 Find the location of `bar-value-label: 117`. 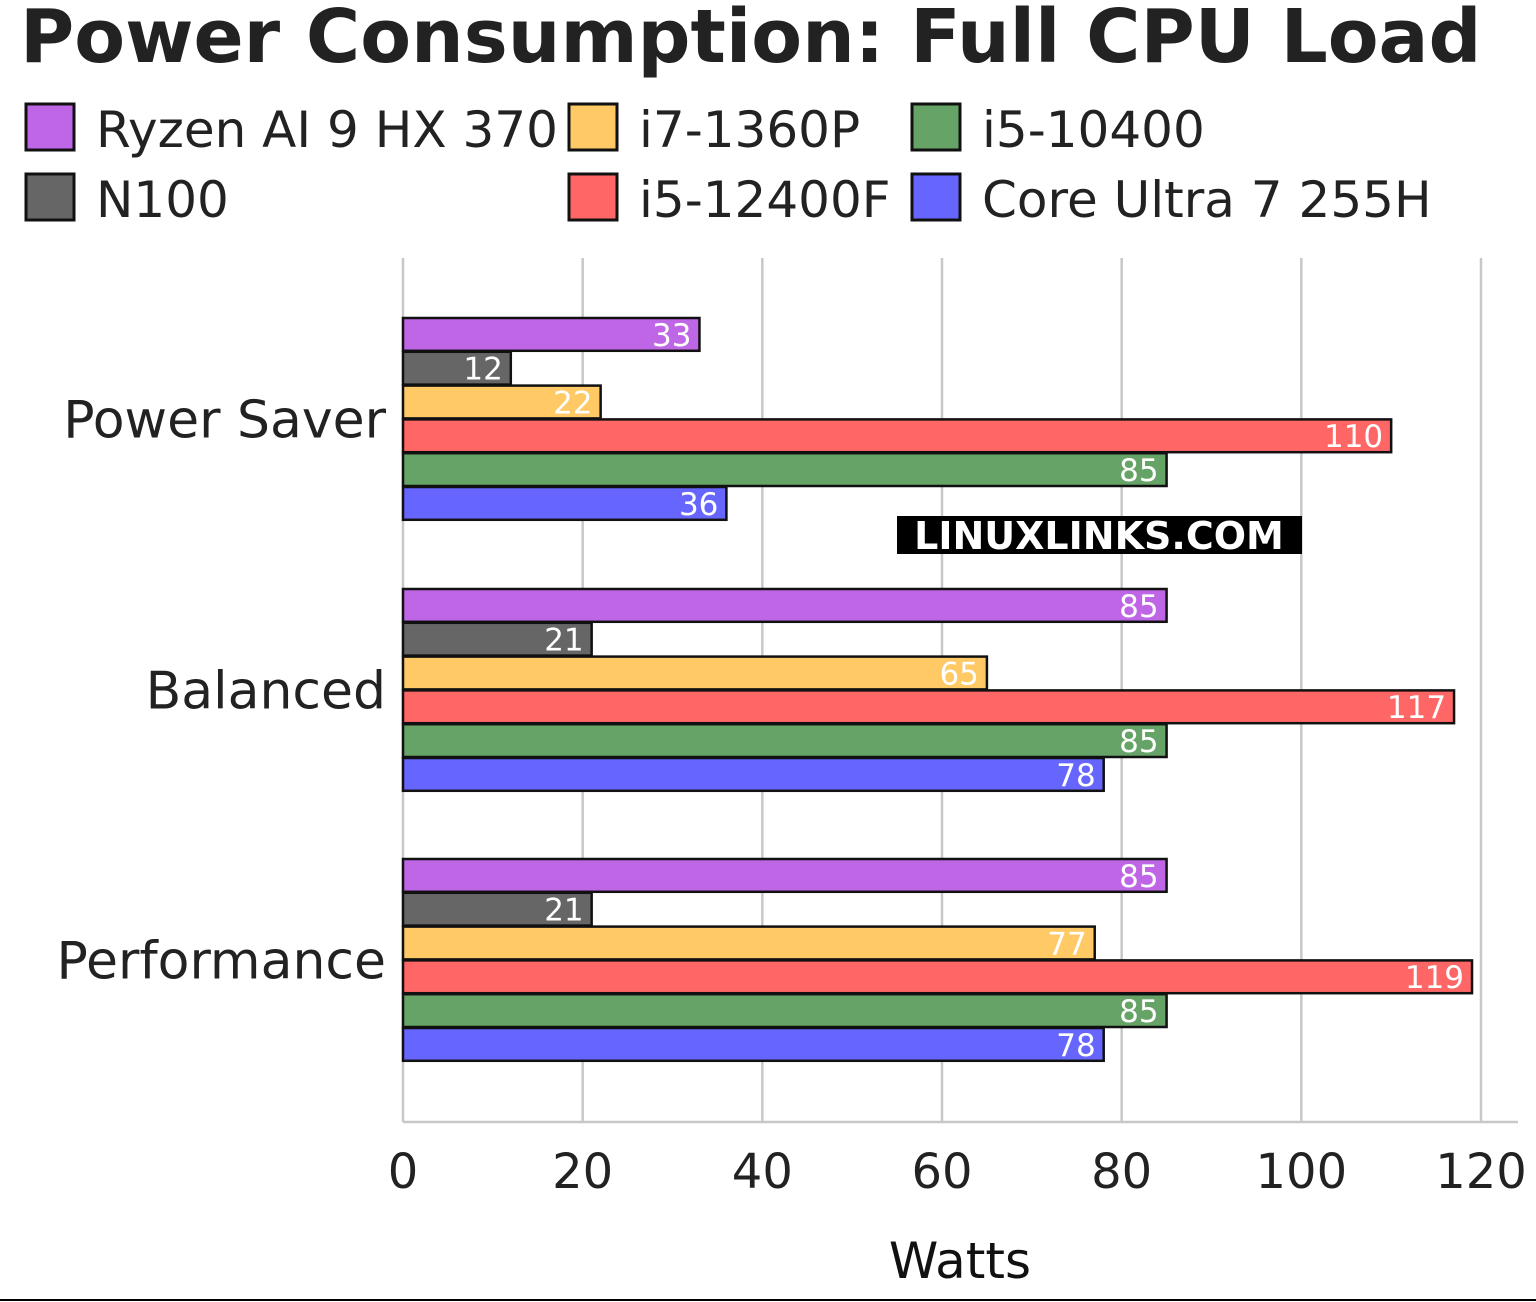

bar-value-label: 117 is located at coordinates (1416, 708).